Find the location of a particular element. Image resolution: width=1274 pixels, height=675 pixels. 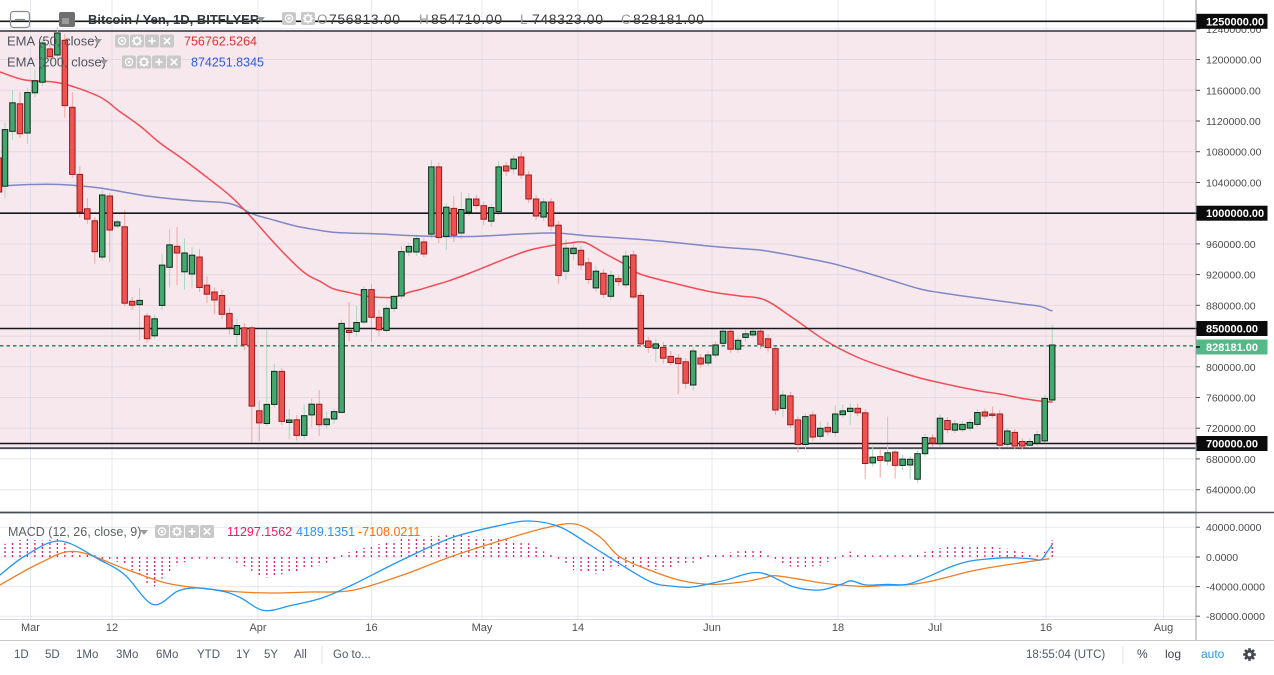

svg-text: 640000.00 is located at coordinates (1231, 491).